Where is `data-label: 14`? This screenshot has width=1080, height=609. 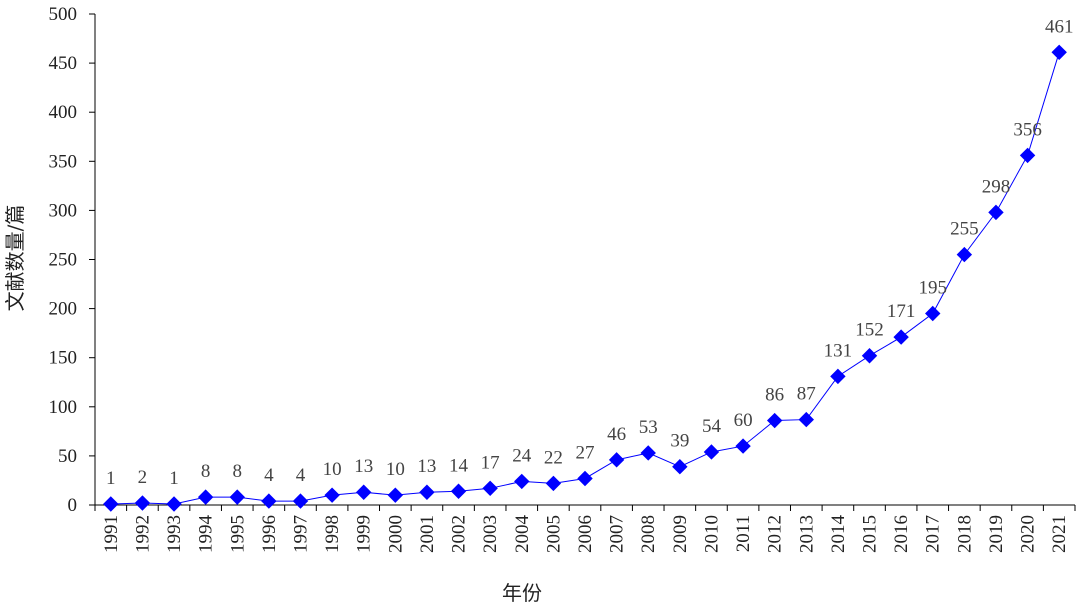 data-label: 14 is located at coordinates (459, 465).